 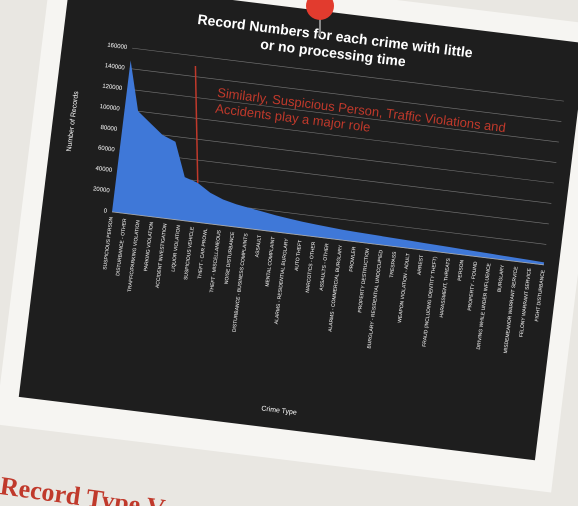 I want to click on y-tick-label: 160000, so click(x=117, y=47).